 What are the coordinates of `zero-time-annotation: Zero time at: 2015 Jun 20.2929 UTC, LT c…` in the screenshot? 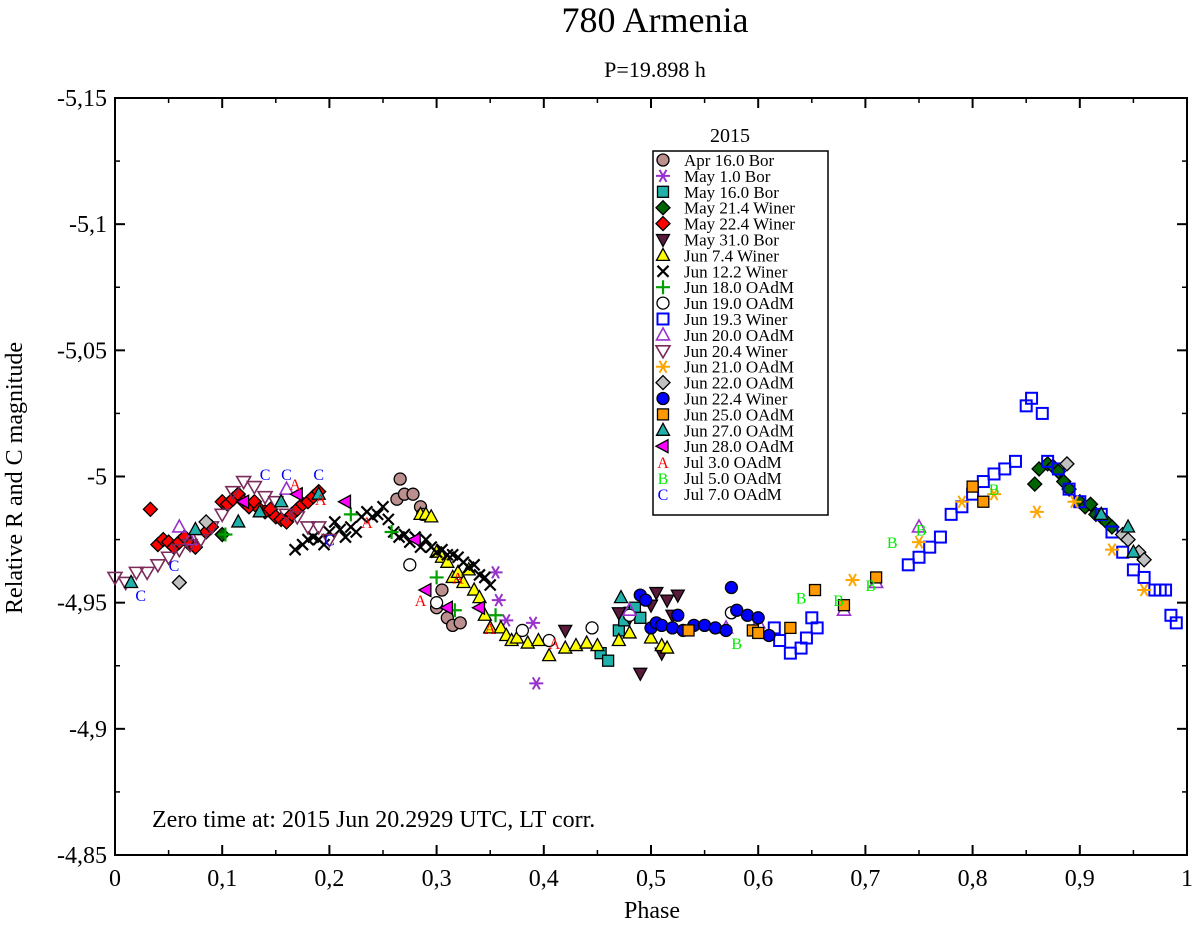 It's located at (373, 820).